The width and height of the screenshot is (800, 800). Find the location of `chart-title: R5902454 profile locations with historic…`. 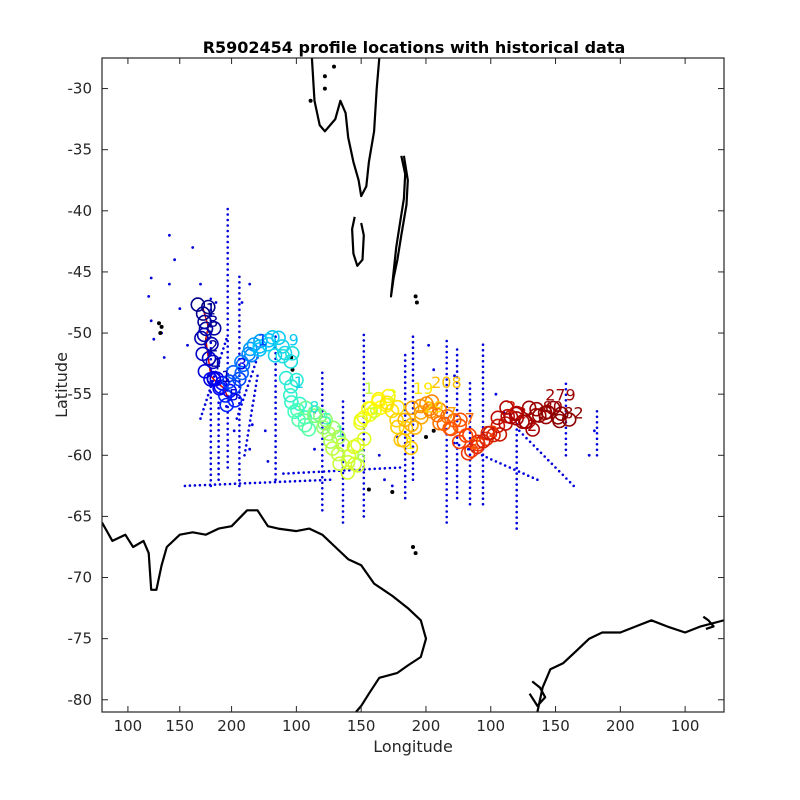

chart-title: R5902454 profile locations with historic… is located at coordinates (414, 47).